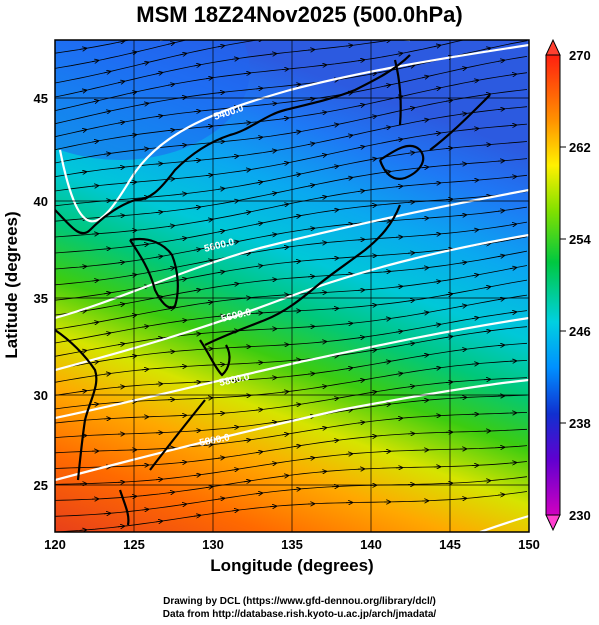 The image size is (599, 625). I want to click on y-tick-25: 25, so click(41, 485).